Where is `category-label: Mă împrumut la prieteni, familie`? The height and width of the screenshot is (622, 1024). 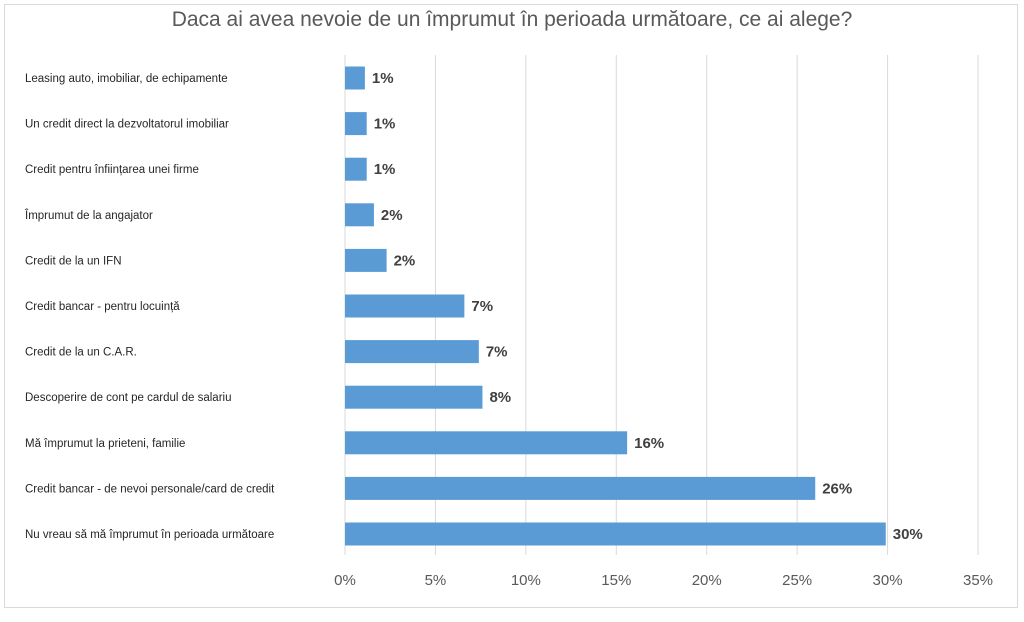
category-label: Mă împrumut la prieteni, familie is located at coordinates (105, 444).